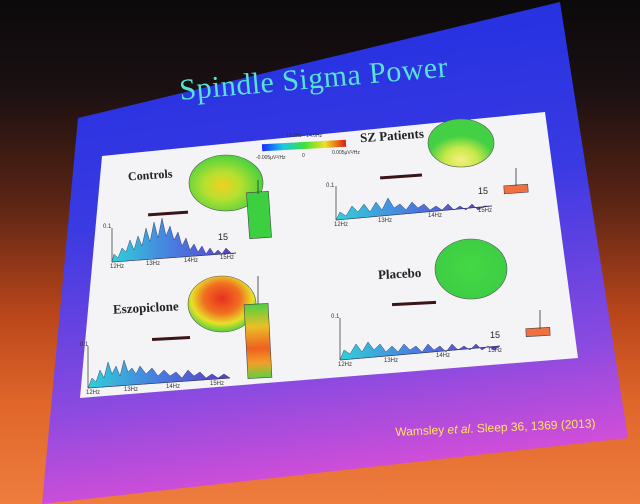 This screenshot has width=640, height=504. What do you see at coordinates (259, 215) in the screenshot?
I see `bar-controls` at bounding box center [259, 215].